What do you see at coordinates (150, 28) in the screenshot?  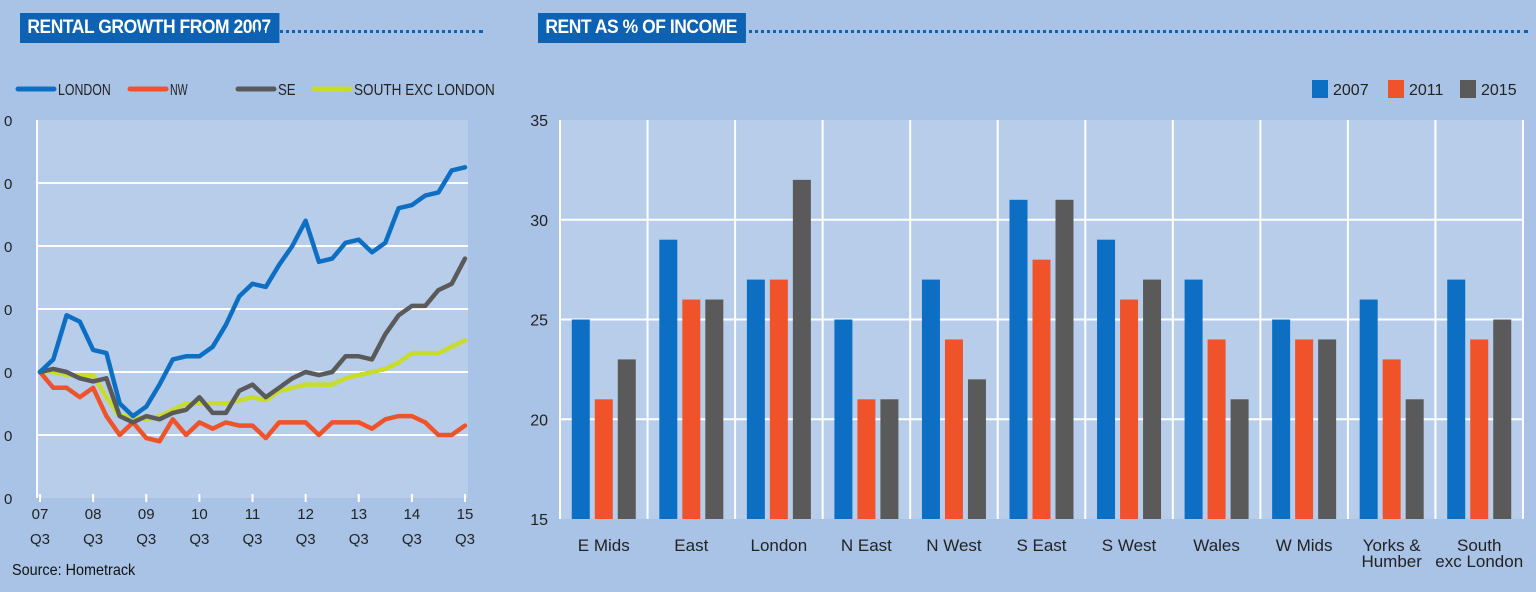 I see `left-chart-title: RENTAL GROWTH FROM 2007` at bounding box center [150, 28].